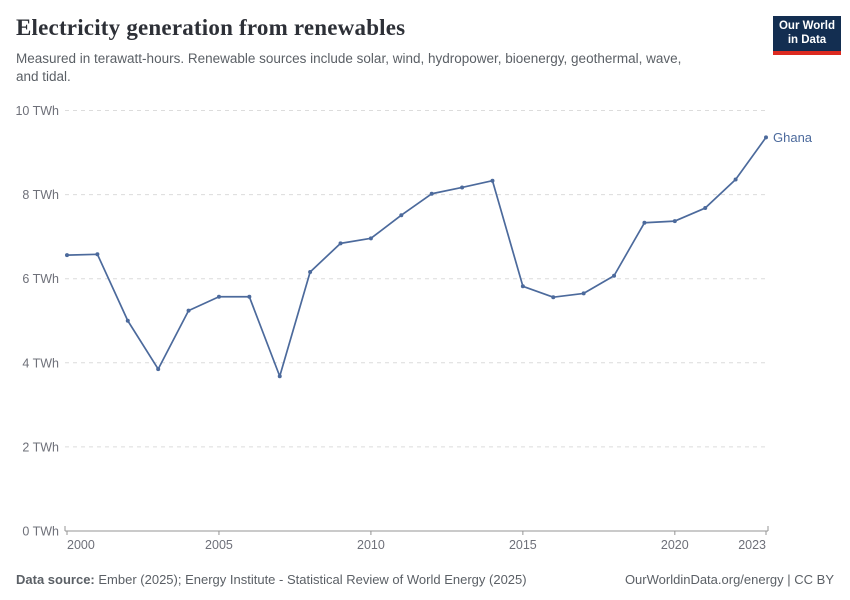 The height and width of the screenshot is (600, 850). I want to click on data-point-ghana-2008, so click(310, 271).